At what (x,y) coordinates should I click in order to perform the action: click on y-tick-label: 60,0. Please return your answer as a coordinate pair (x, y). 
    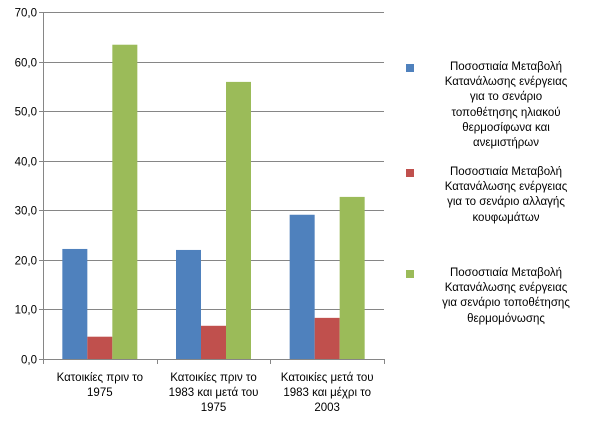
    Looking at the image, I should click on (26, 64).